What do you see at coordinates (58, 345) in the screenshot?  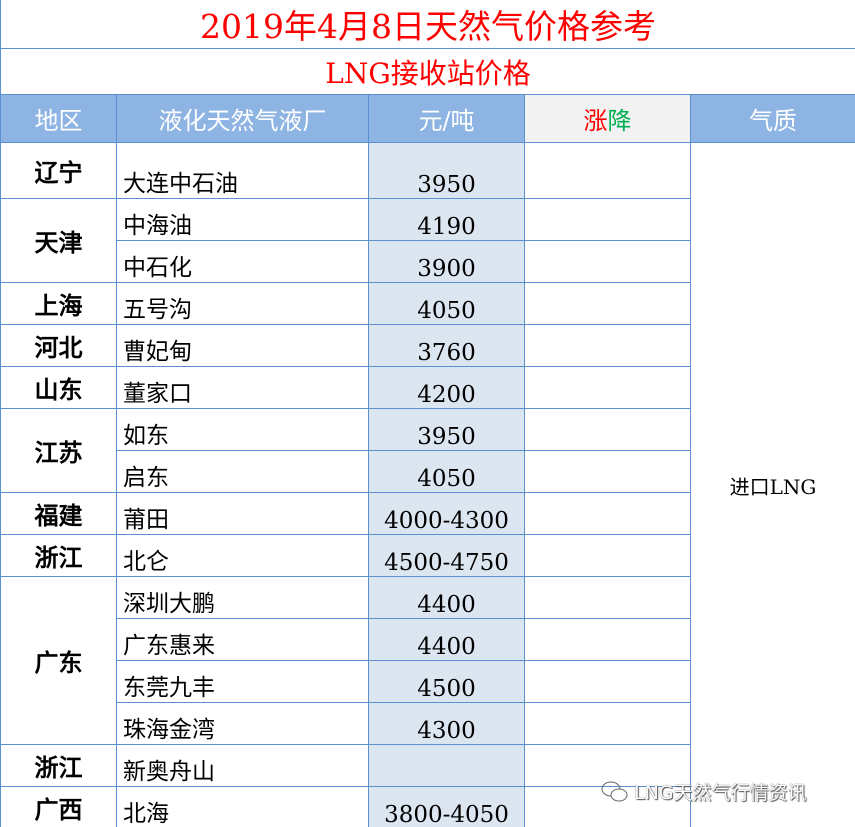 I see `region-cell: 河北` at bounding box center [58, 345].